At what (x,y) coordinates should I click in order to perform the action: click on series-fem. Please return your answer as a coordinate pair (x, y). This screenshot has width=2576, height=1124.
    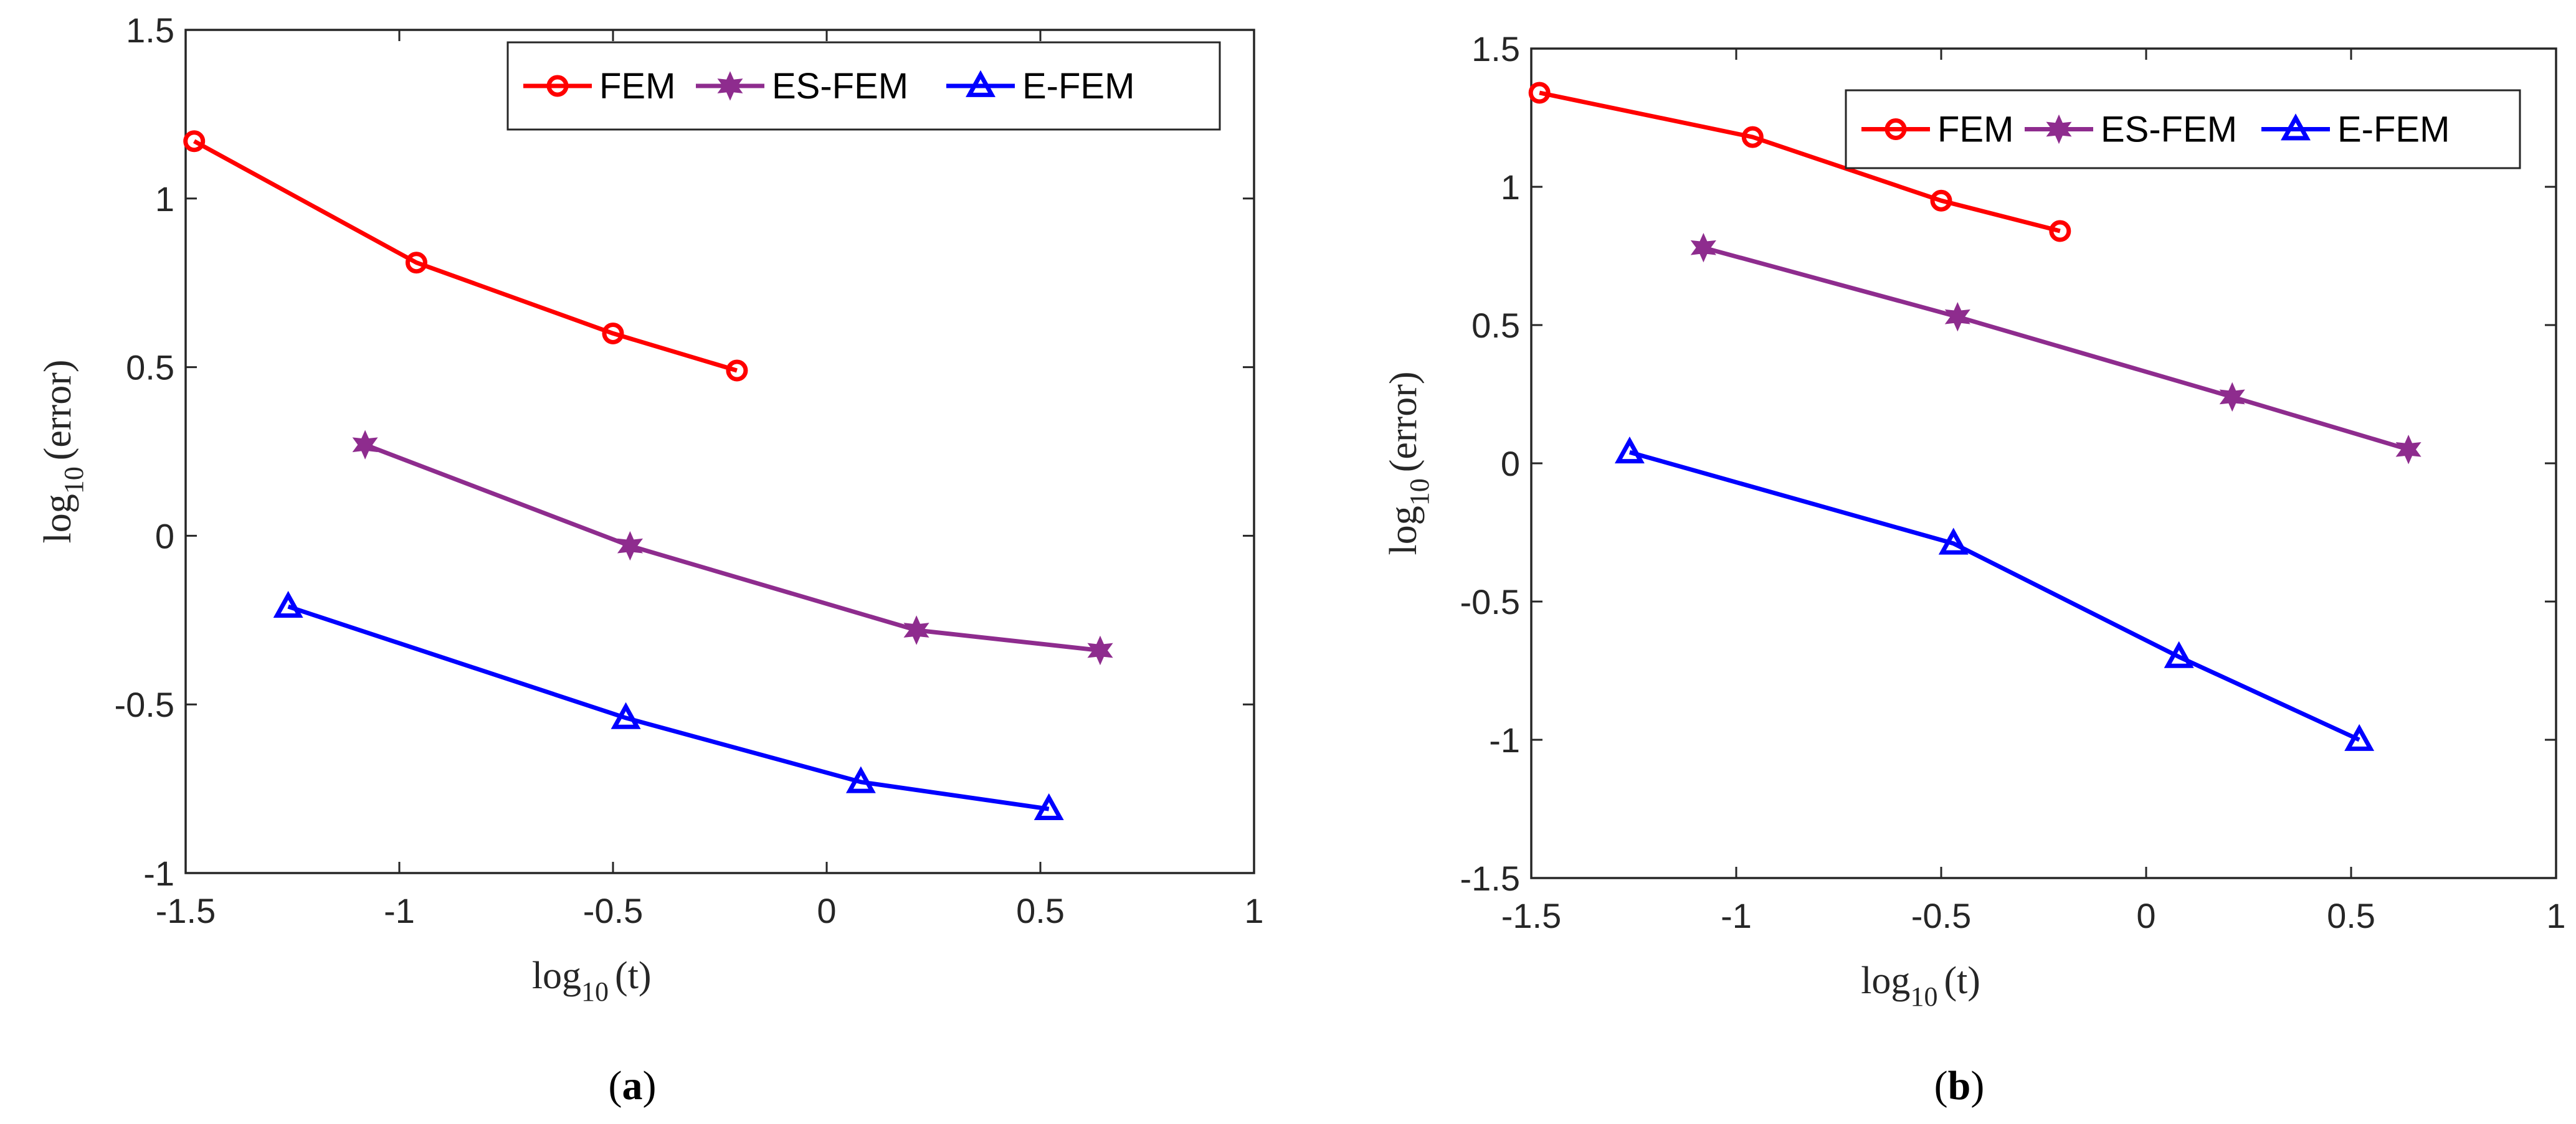
    Looking at the image, I should click on (465, 256).